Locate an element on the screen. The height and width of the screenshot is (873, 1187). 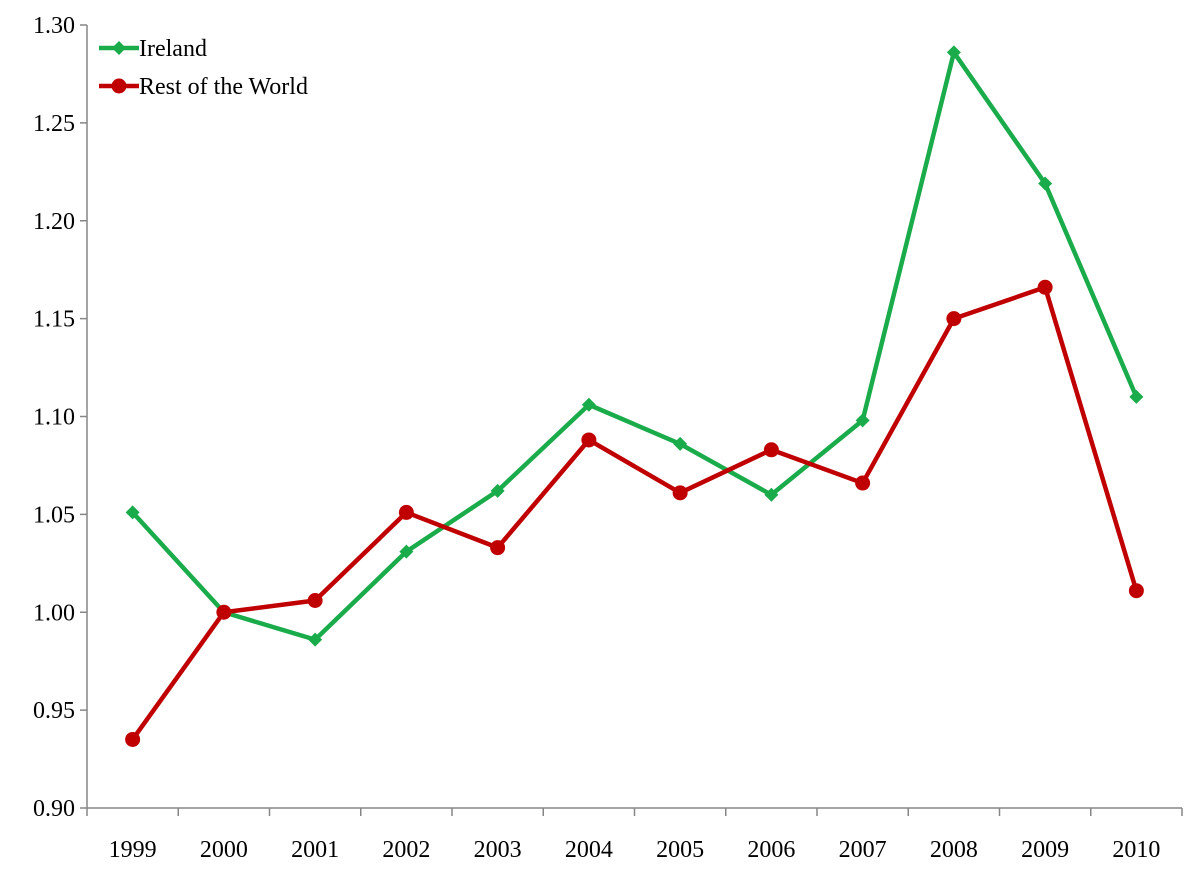
legend-label: Ireland is located at coordinates (173, 49).